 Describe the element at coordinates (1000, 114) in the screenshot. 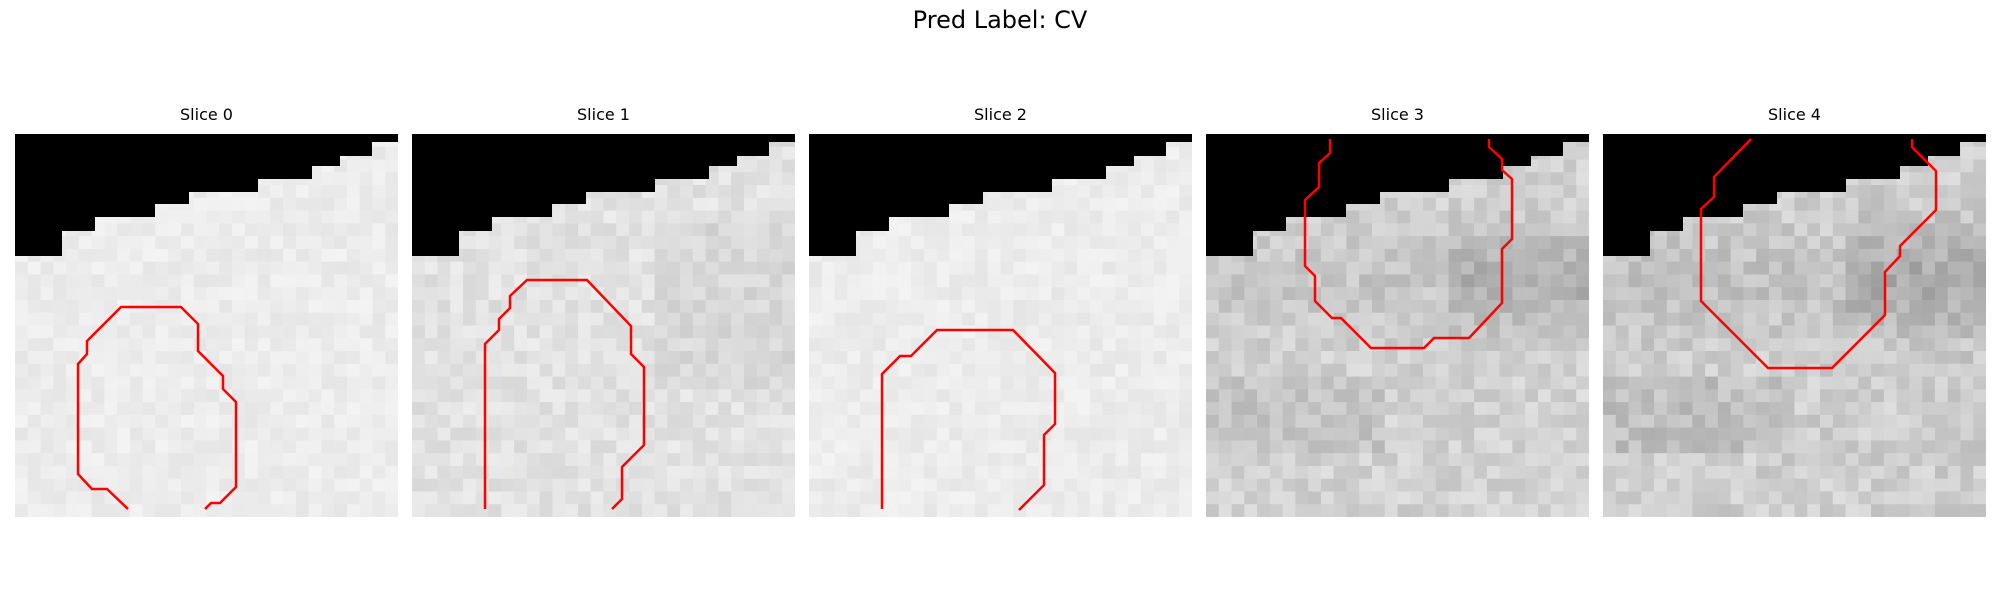

I see `panel-title-slice-2: Slice 2` at that location.